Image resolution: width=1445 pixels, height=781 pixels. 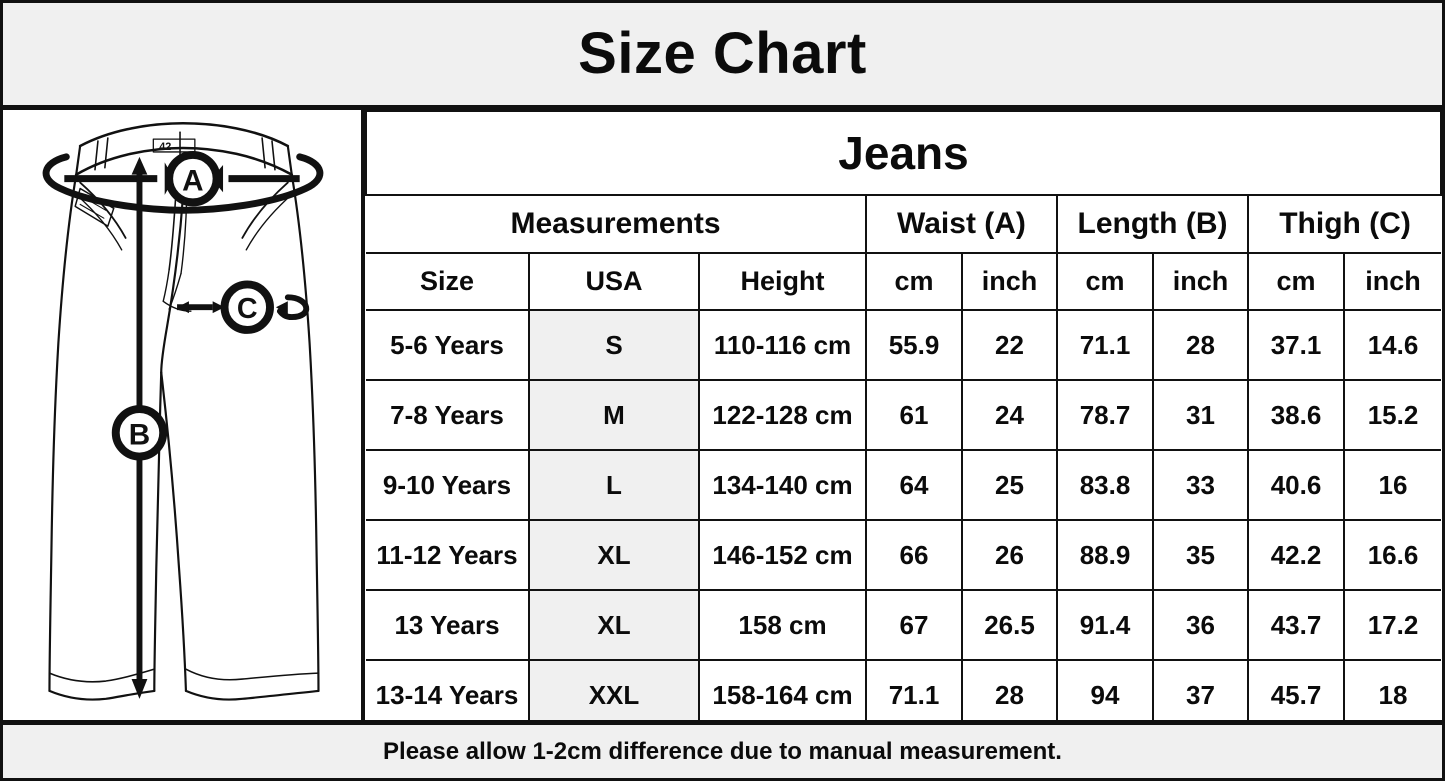 What do you see at coordinates (616, 224) in the screenshot?
I see `group-header-measurements: Measurements` at bounding box center [616, 224].